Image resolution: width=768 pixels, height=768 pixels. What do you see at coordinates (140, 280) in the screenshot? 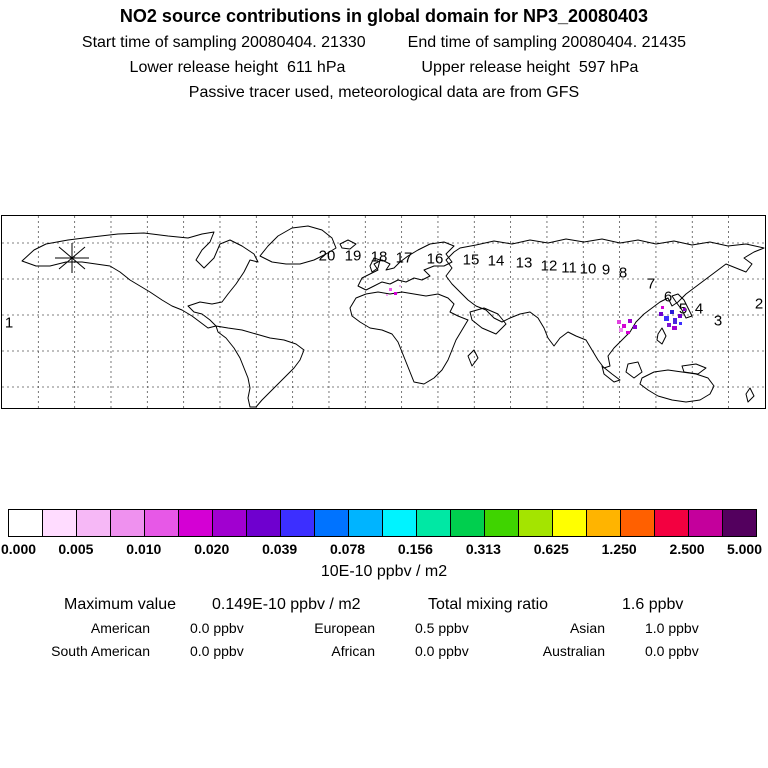
I see `coast-north-america` at bounding box center [140, 280].